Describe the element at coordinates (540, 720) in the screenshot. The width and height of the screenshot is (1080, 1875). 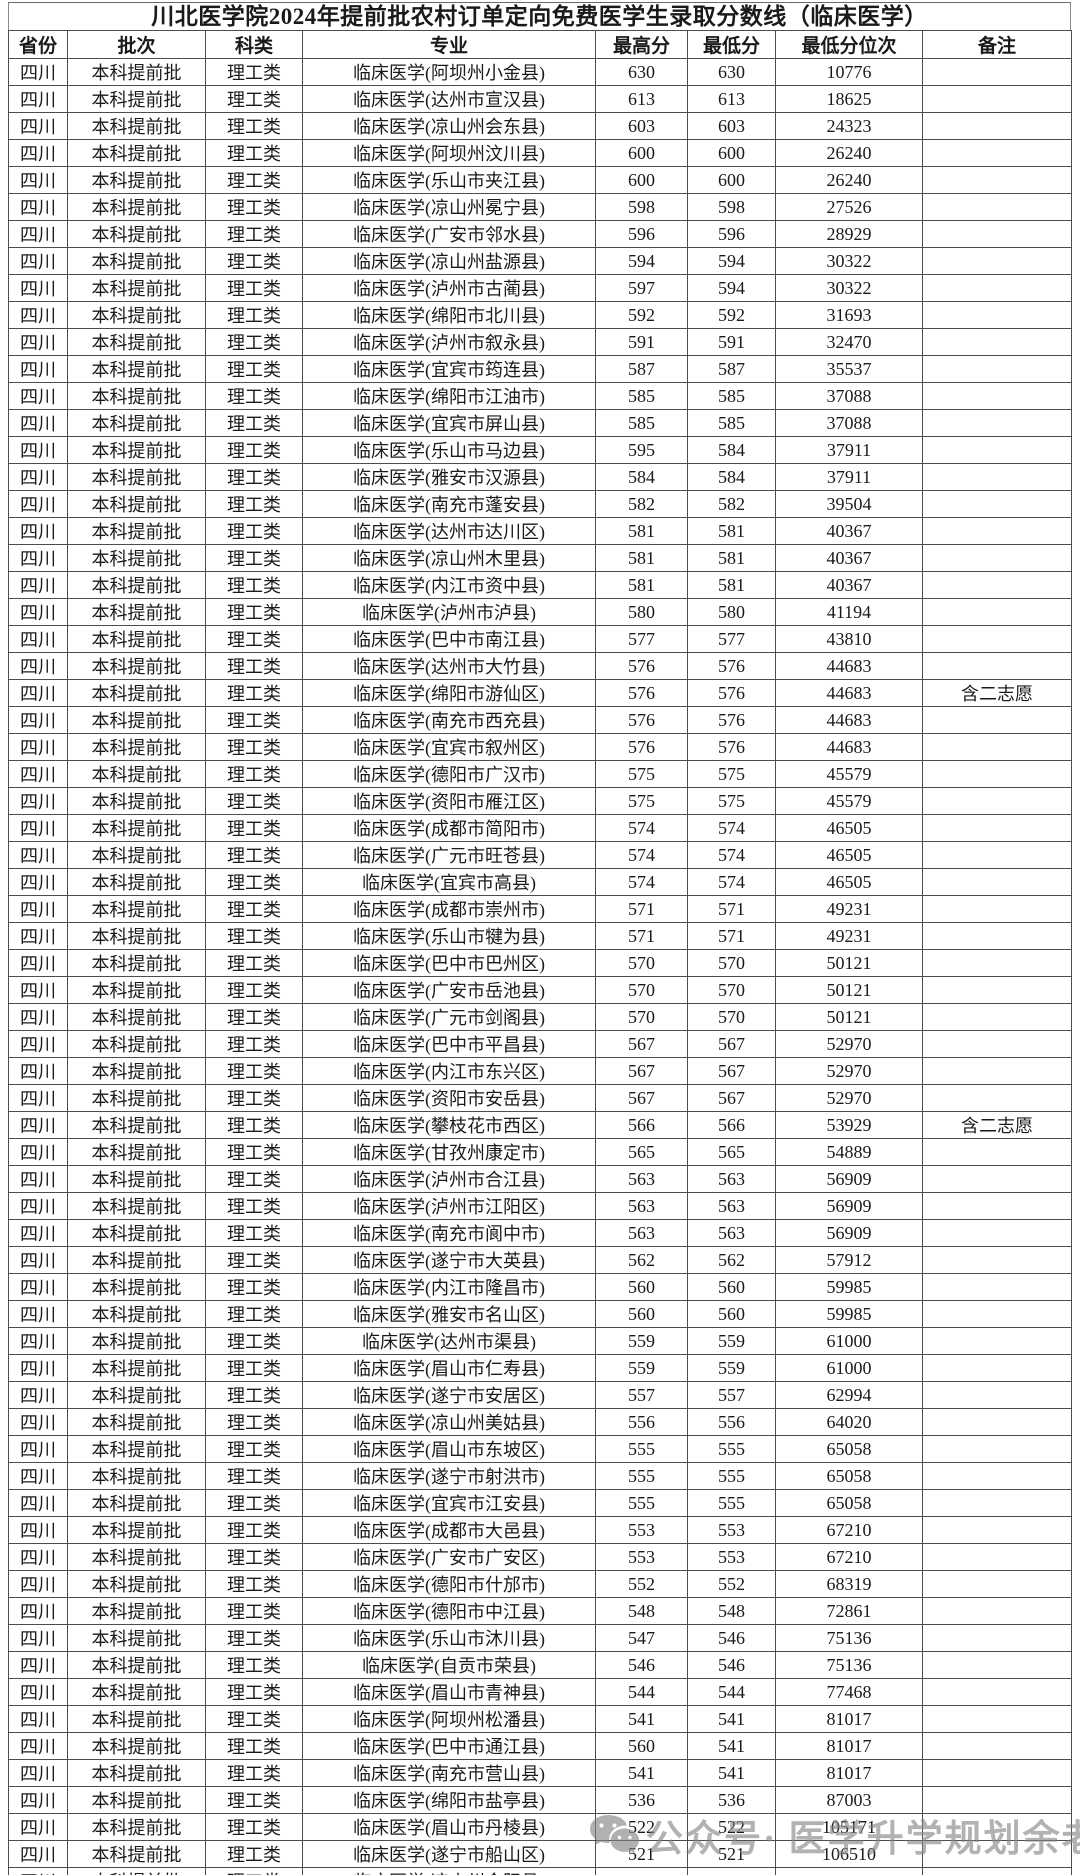
I see `table-row: 四川 本科提前批 理工类 临床医学(南充市西充县) 576 576 44683` at that location.